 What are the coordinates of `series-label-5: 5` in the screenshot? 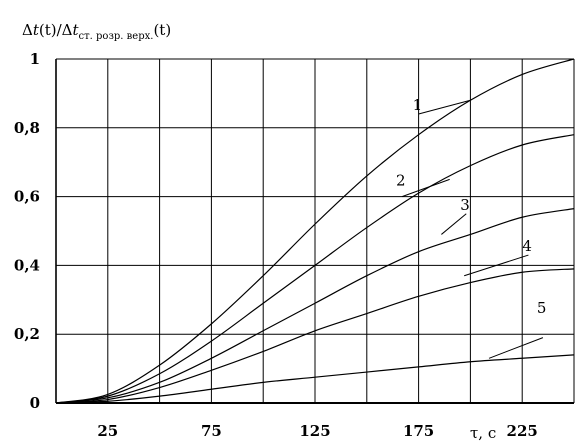 It's located at (542, 308).